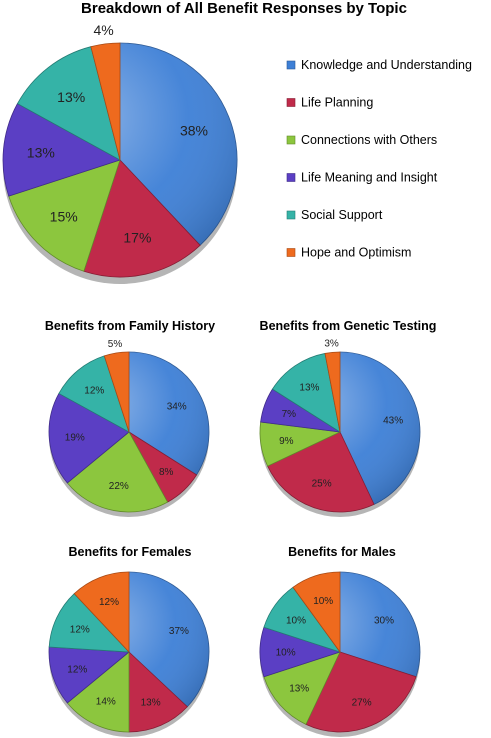  I want to click on males-title: Benefits for Males, so click(342, 552).